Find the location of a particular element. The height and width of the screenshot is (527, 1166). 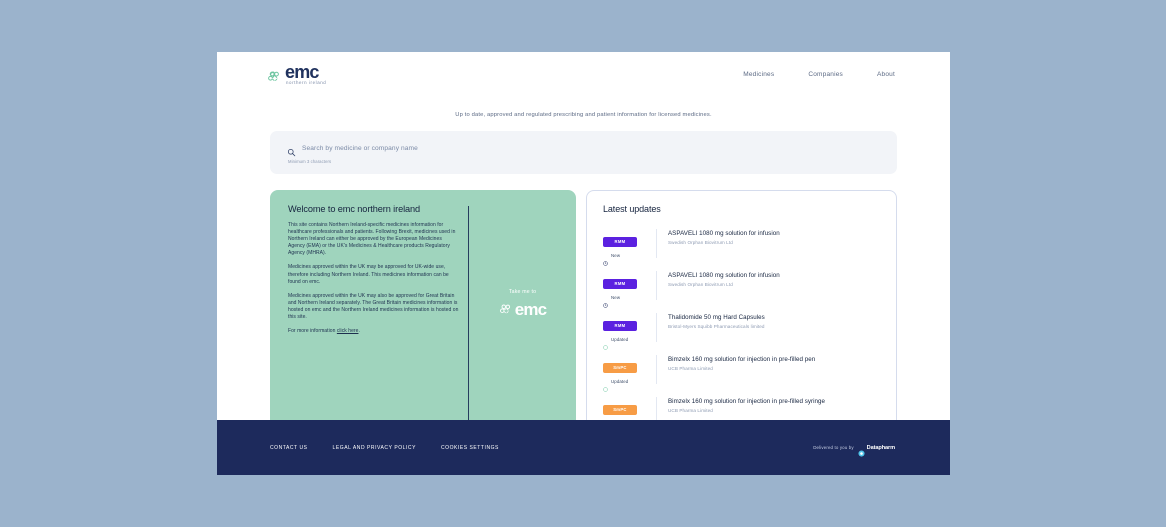

logo-subtitle: northern ireland is located at coordinates (306, 82).